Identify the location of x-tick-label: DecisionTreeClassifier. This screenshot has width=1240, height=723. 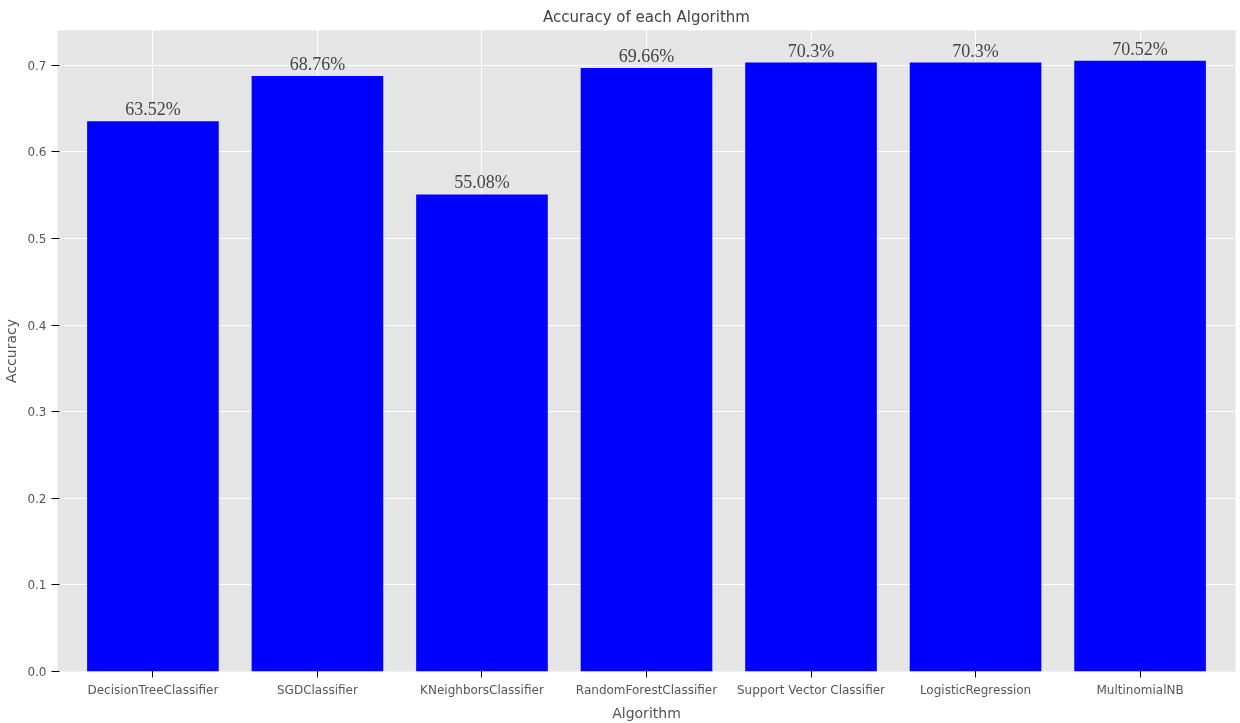
(153, 689).